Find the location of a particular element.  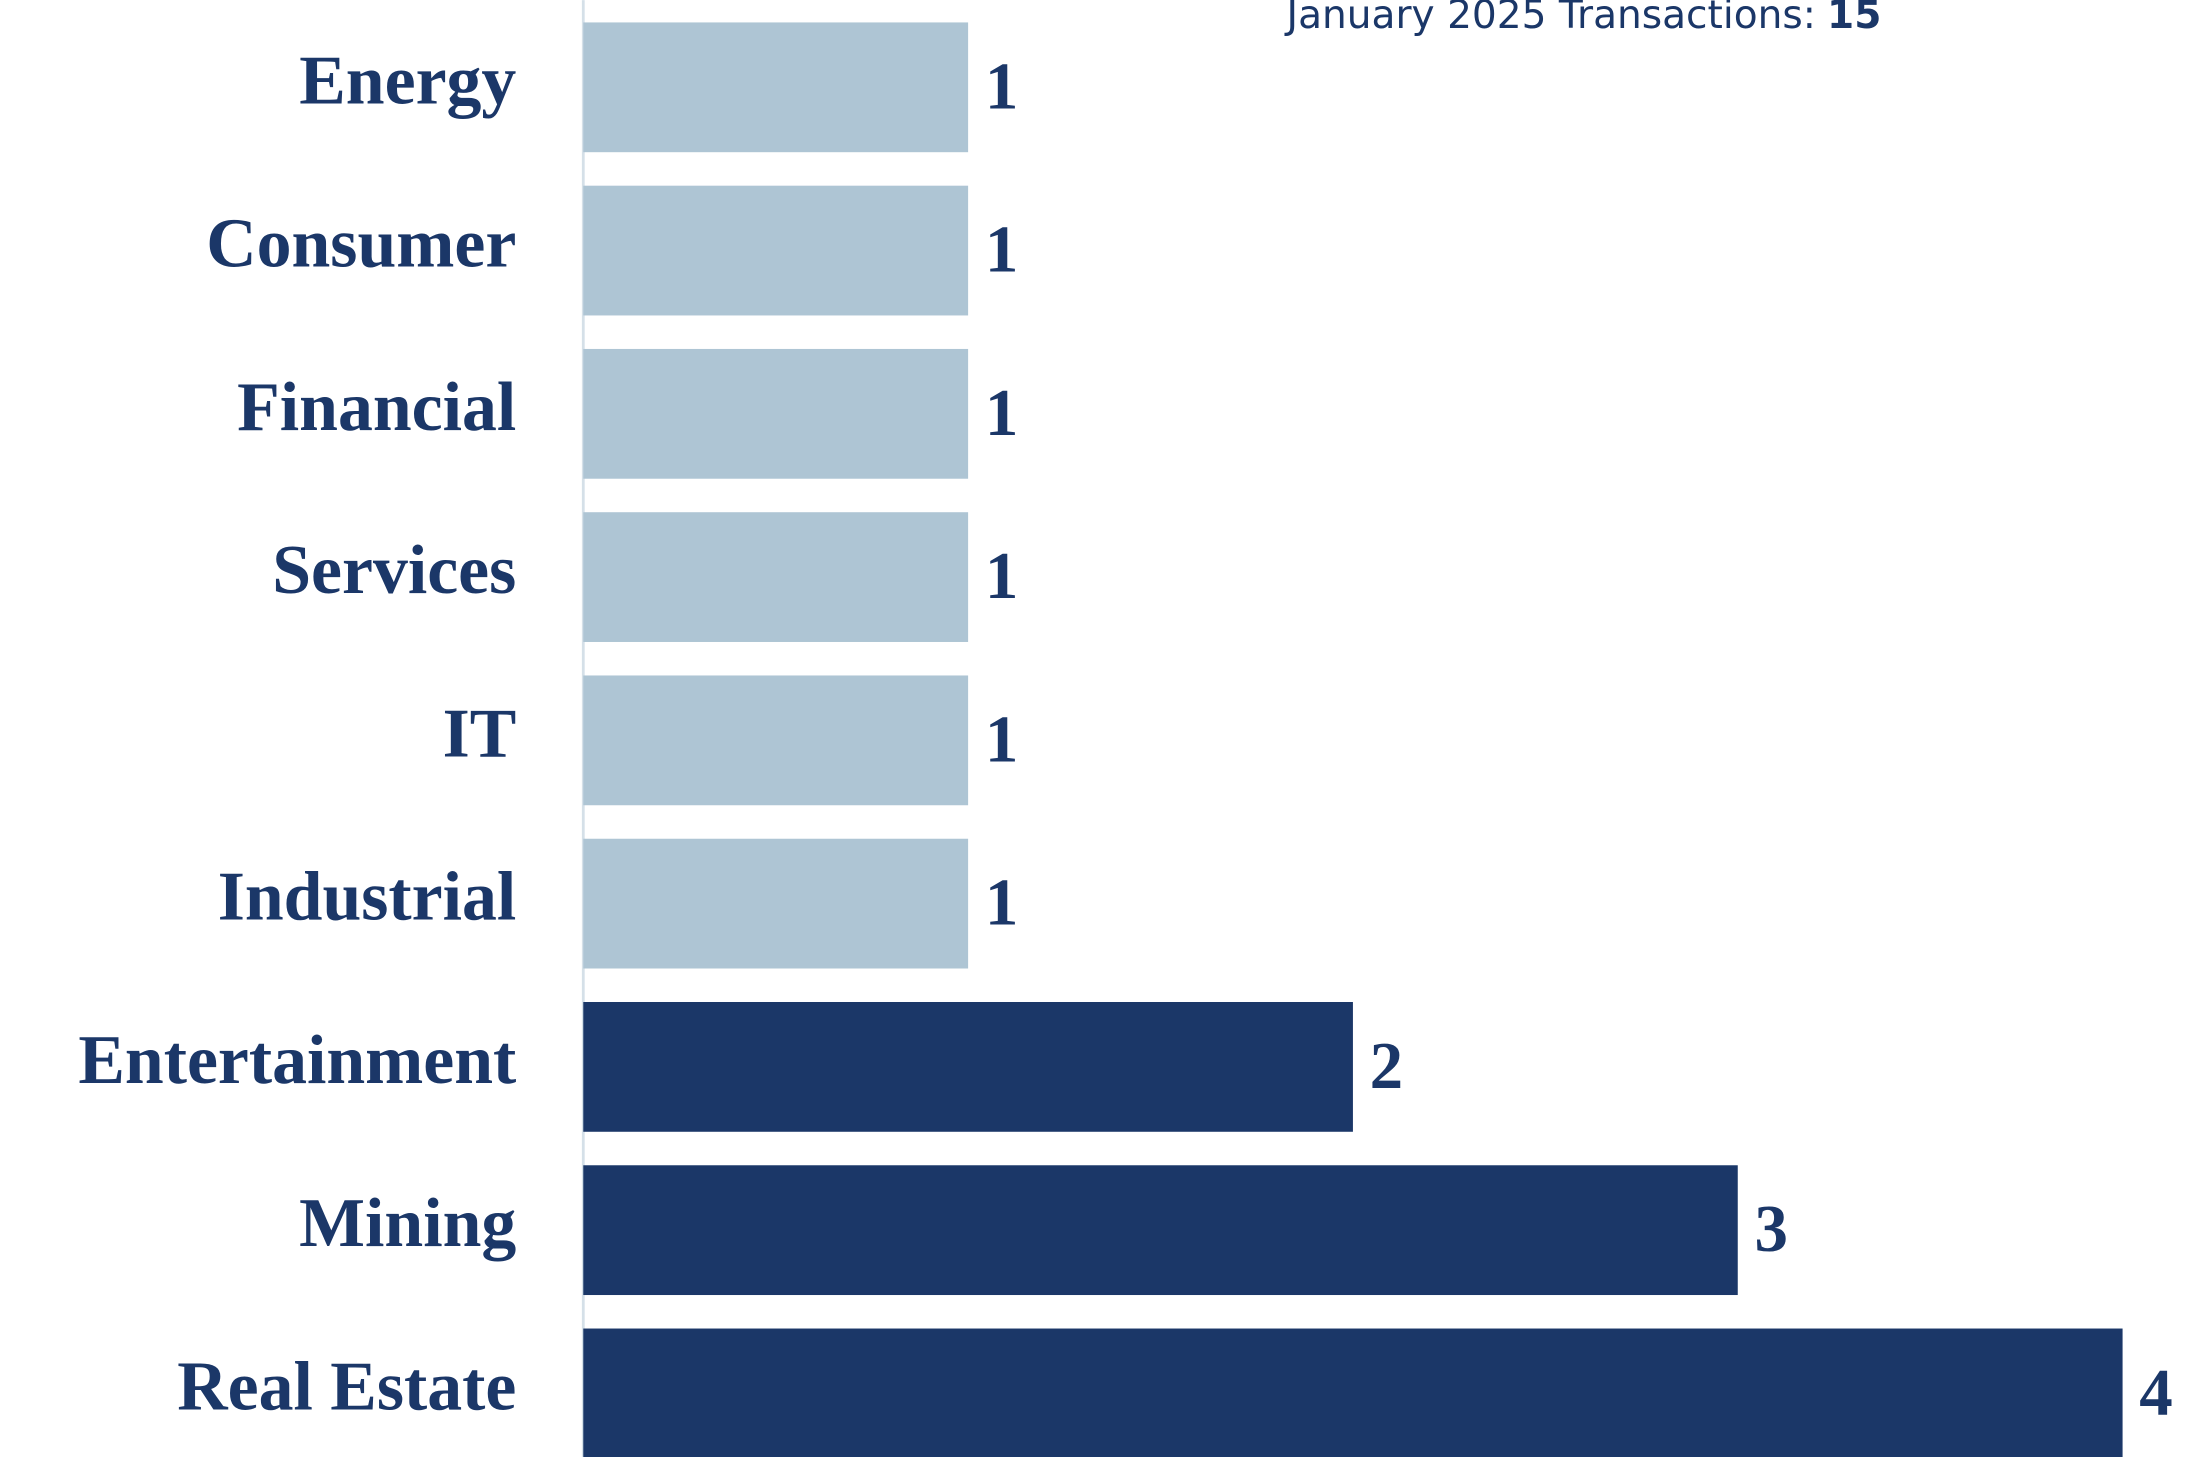

annotation-text: January 2025 Transactions: is located at coordinates (1550, 19).